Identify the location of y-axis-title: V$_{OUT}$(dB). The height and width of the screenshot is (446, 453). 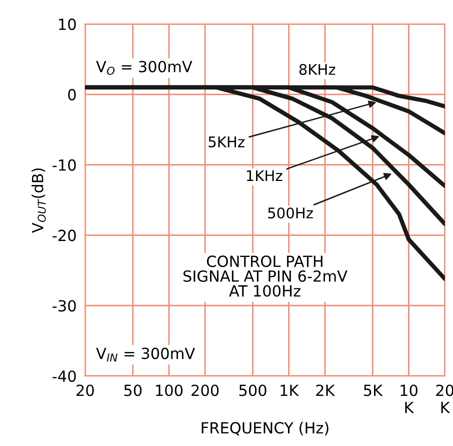
(39, 200).